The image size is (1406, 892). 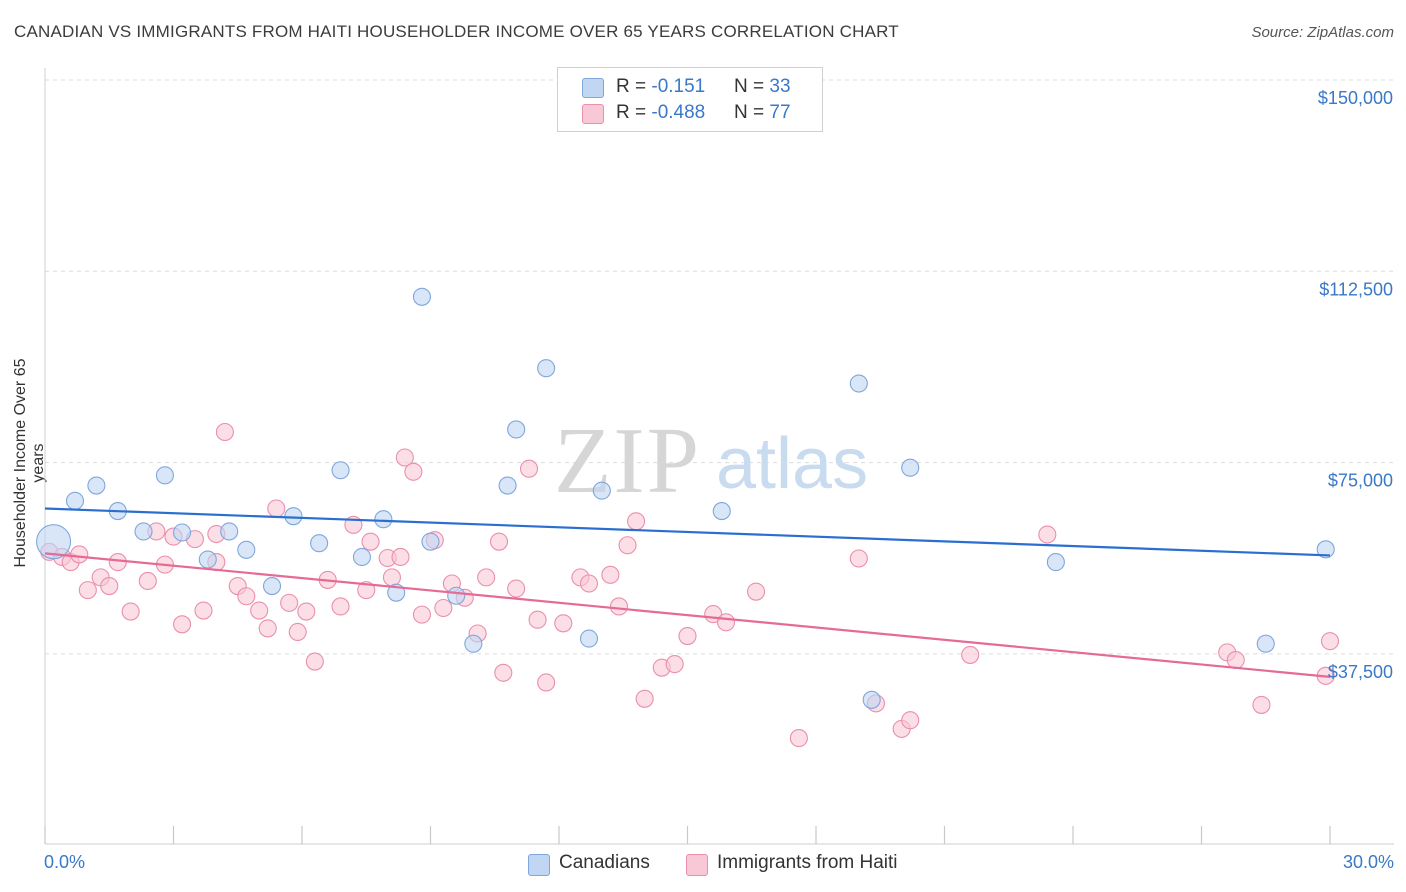 I want to click on y-tick-label-3: $37,500, so click(x=1360, y=672).